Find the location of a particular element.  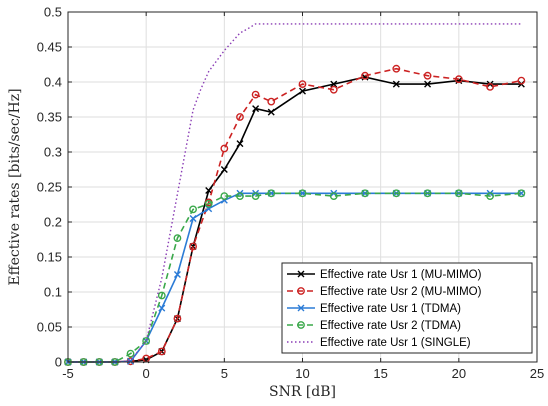

x-tick-label: 25 is located at coordinates (537, 373).